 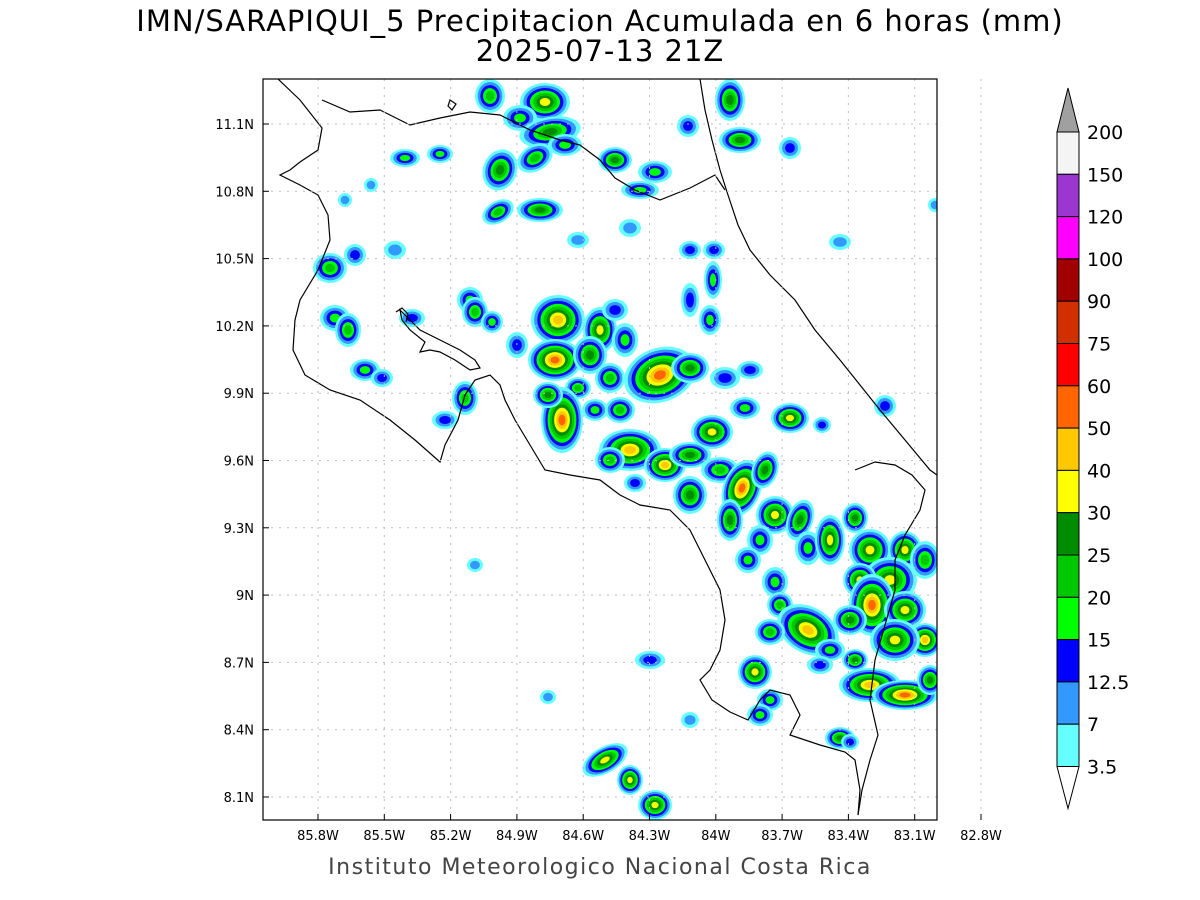 What do you see at coordinates (1068, 788) in the screenshot?
I see `colorbar-bottom-arrow` at bounding box center [1068, 788].